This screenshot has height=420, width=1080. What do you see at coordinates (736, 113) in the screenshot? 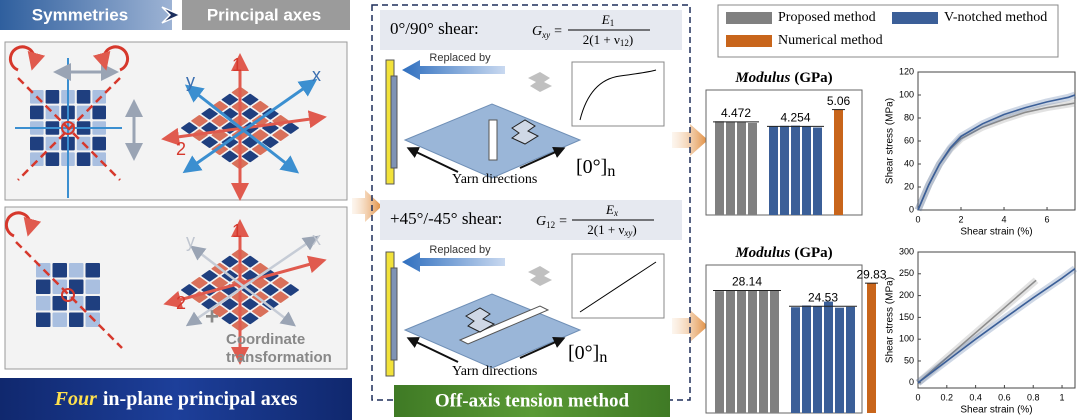
I see `mean-label: 4.472` at bounding box center [736, 113].